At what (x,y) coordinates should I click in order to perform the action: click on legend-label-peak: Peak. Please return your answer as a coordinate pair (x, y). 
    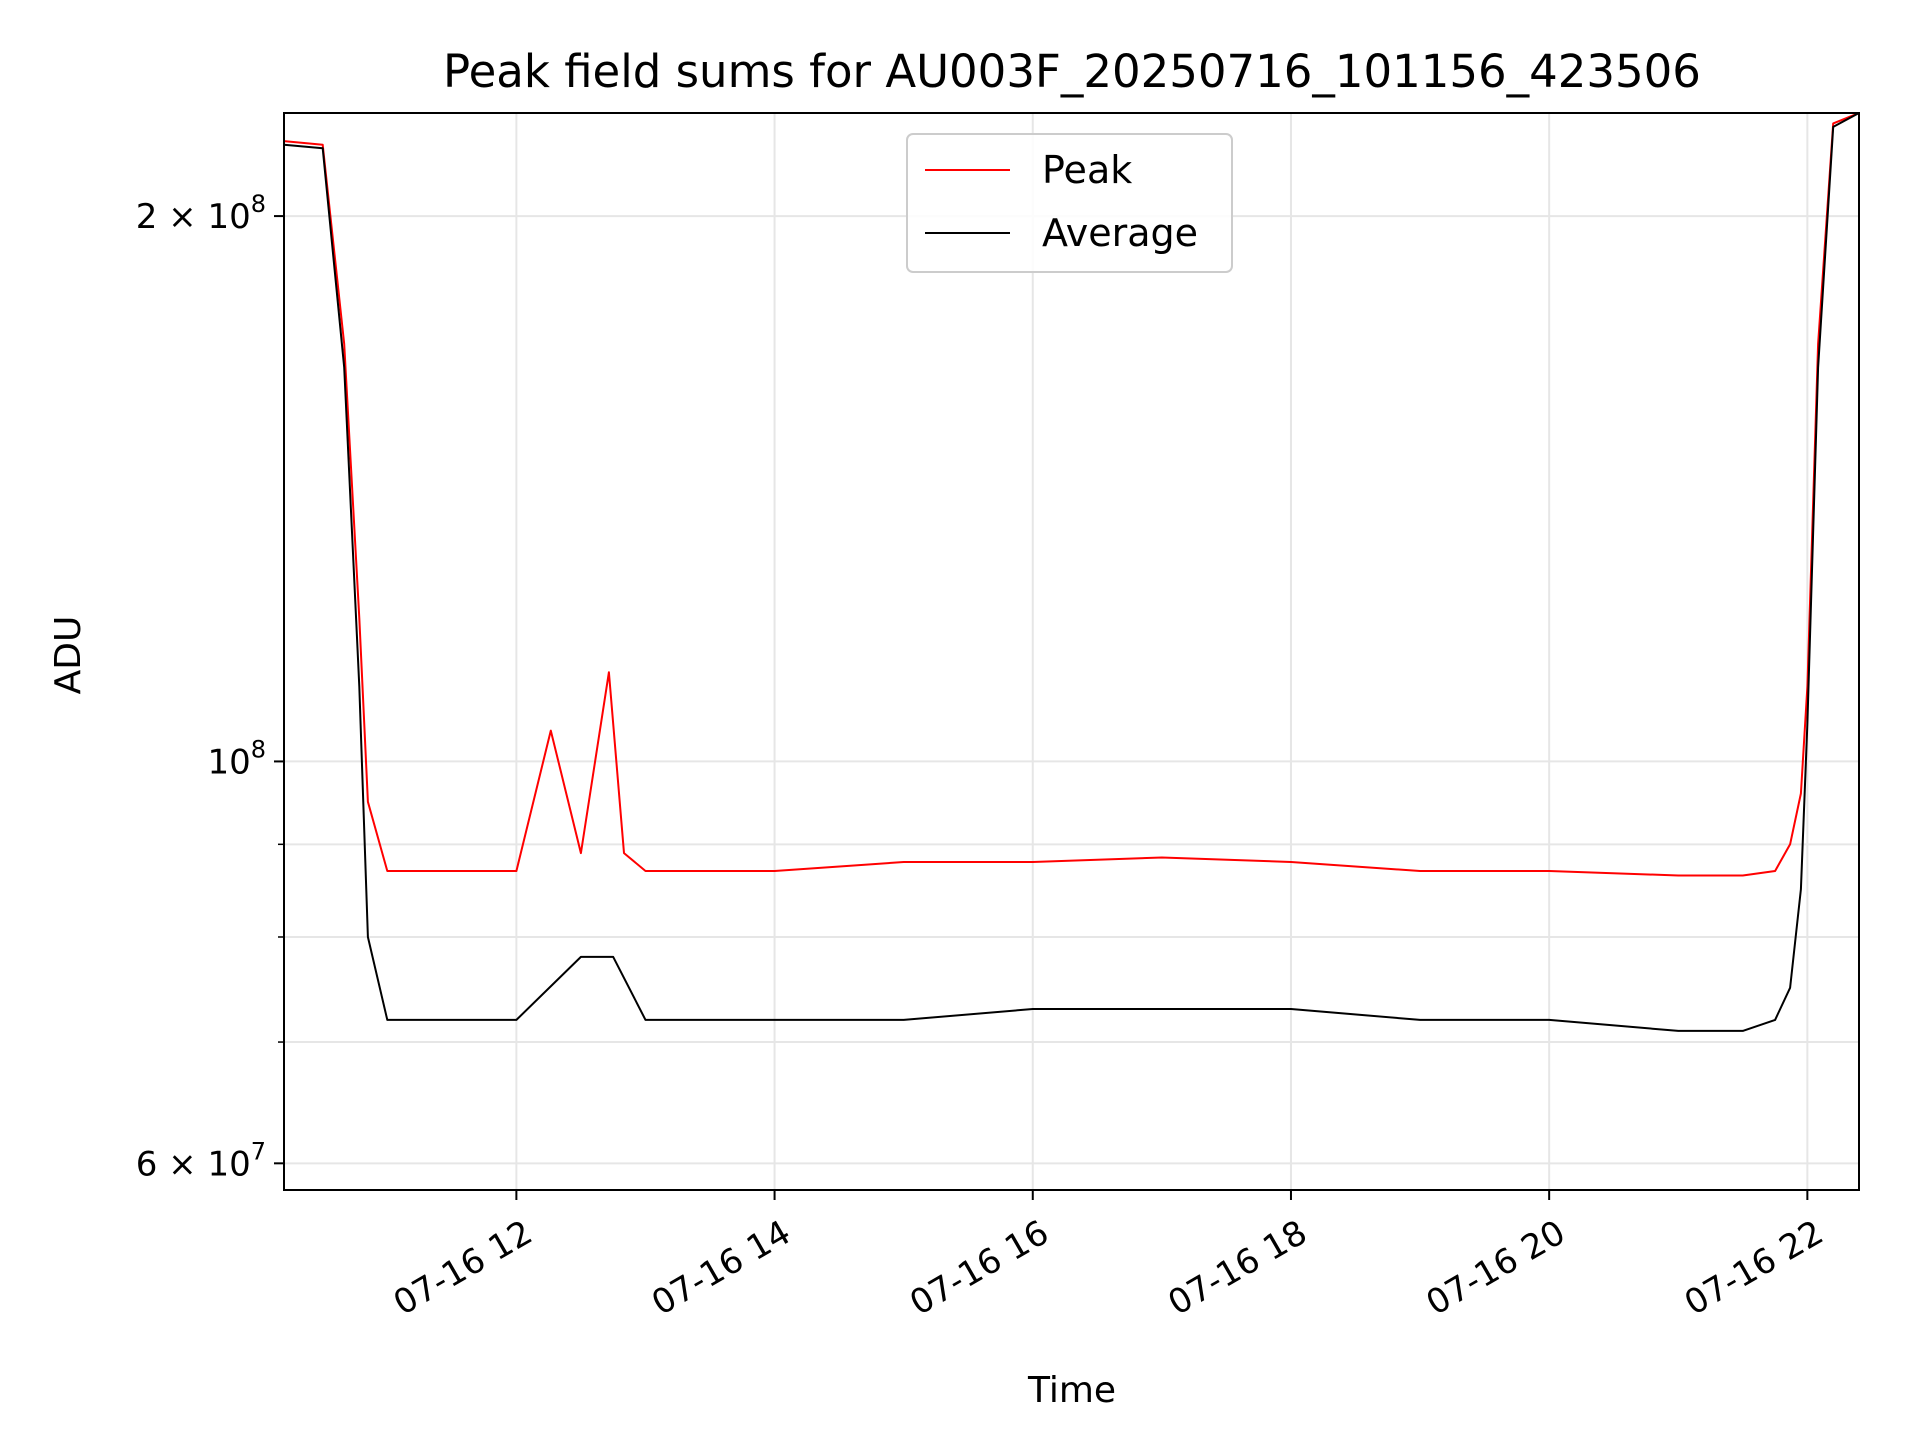
    Looking at the image, I should click on (1087, 170).